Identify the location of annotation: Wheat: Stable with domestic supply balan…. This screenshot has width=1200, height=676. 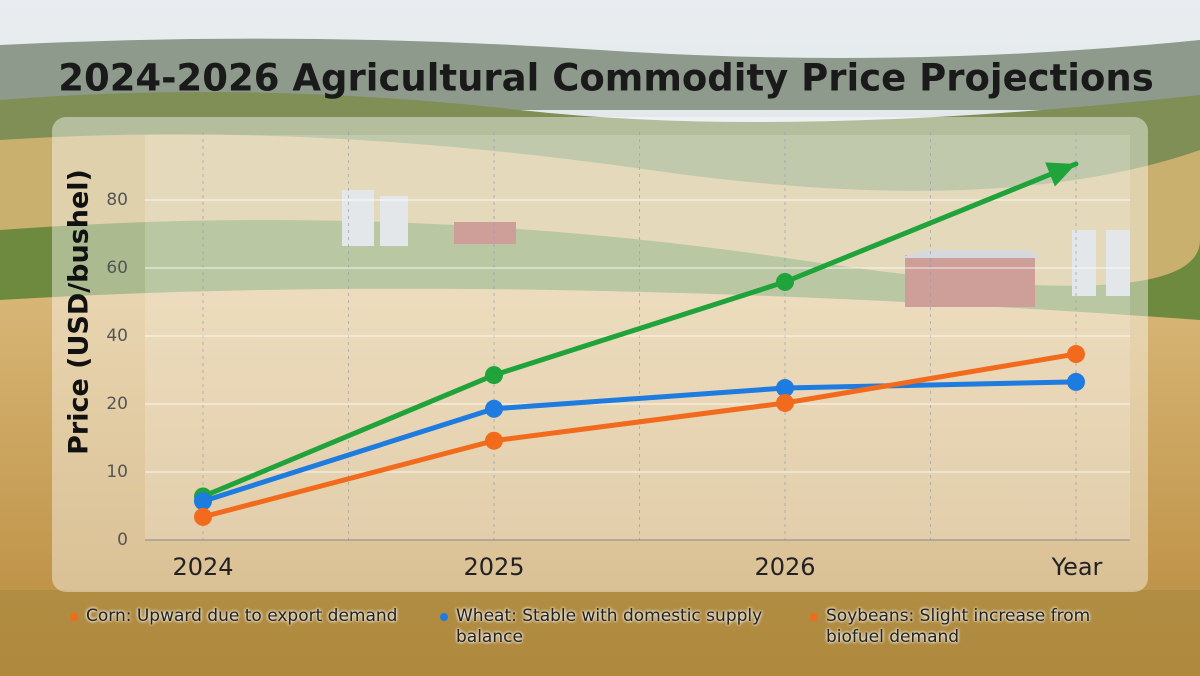
(605, 627).